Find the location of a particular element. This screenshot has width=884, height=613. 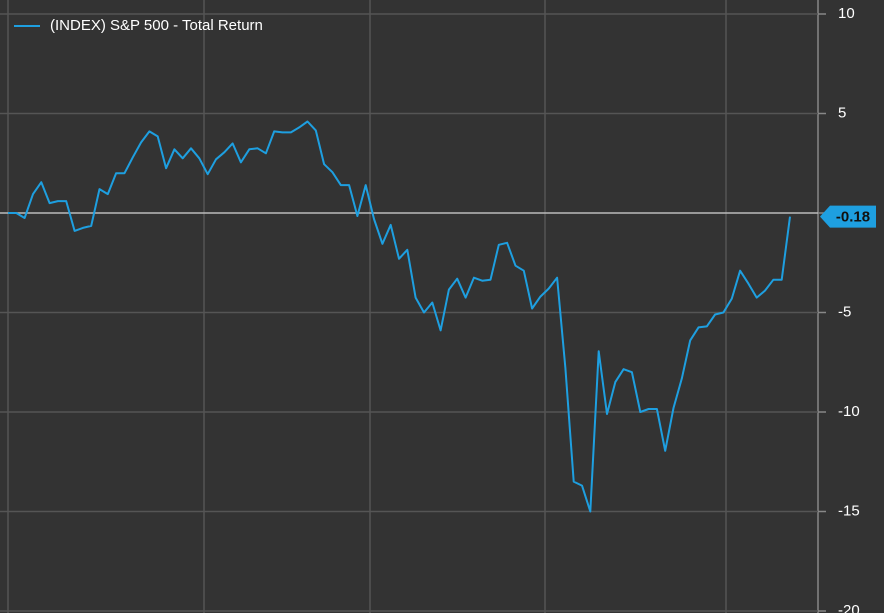

y-tick-label: -10 is located at coordinates (849, 411).